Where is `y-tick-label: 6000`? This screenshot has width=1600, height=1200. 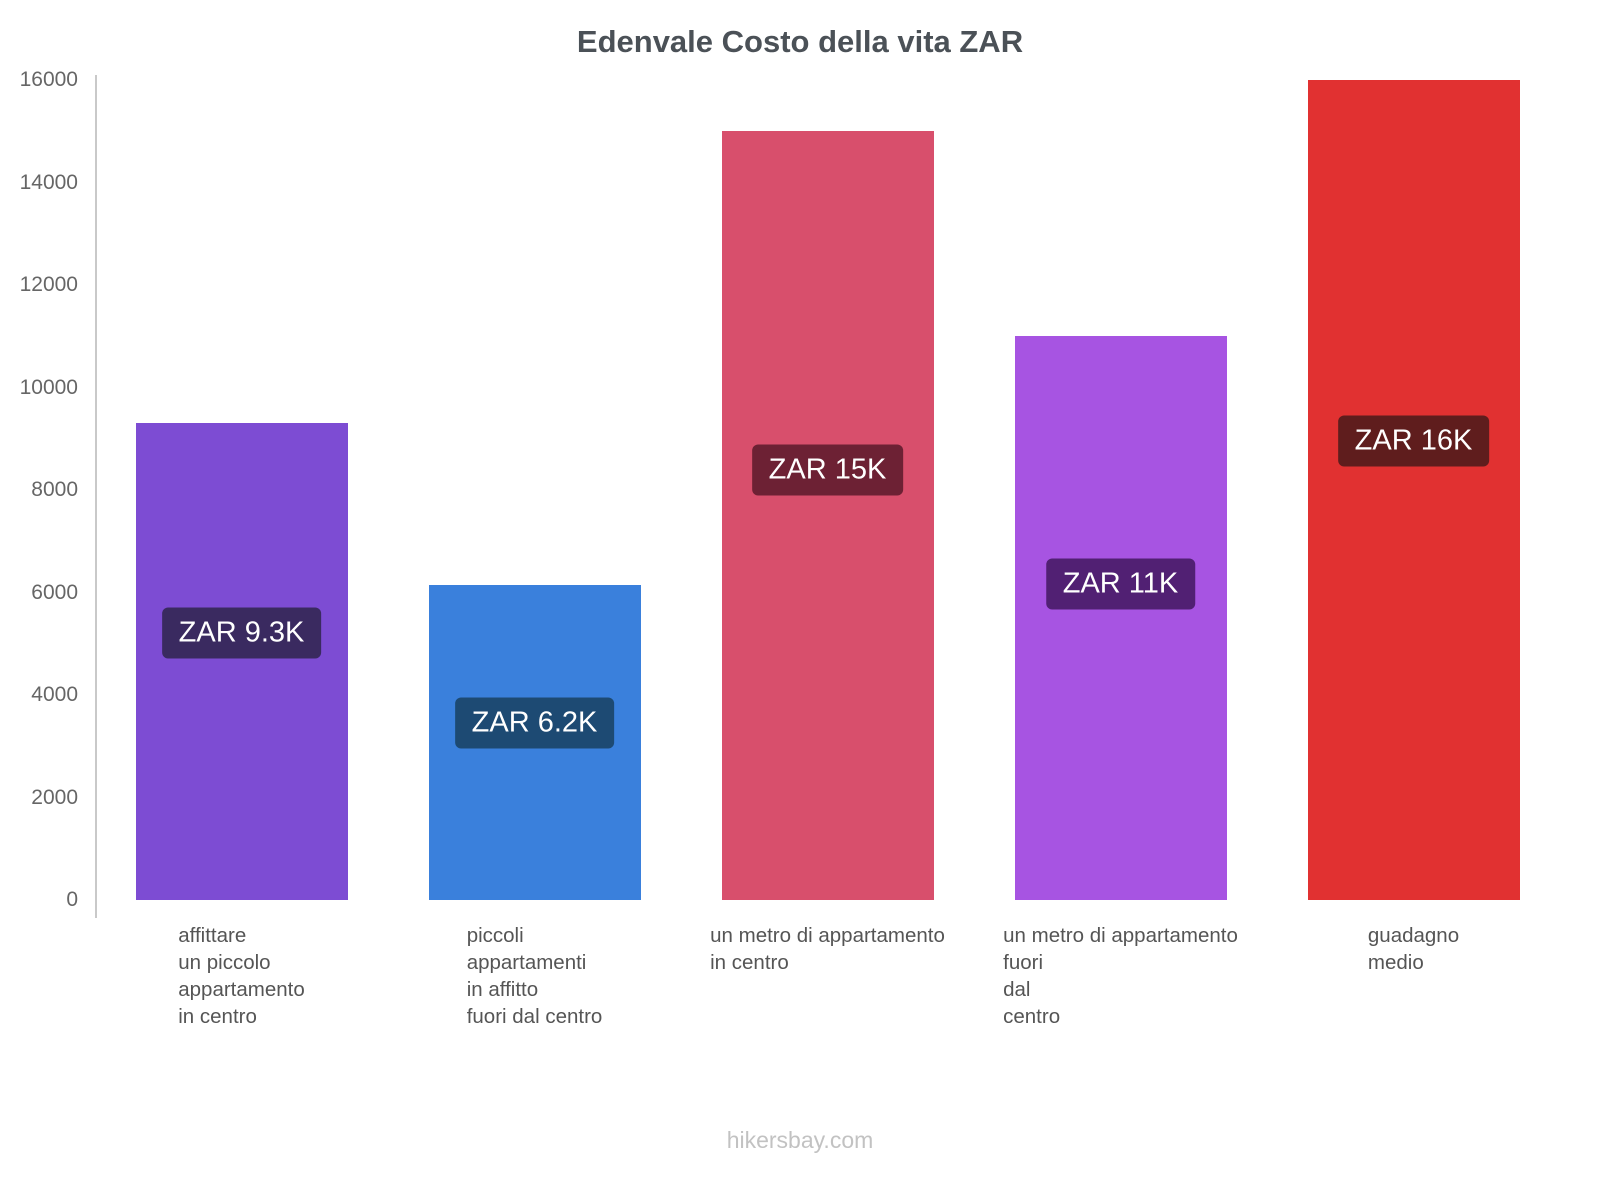
y-tick-label: 6000 is located at coordinates (54, 592).